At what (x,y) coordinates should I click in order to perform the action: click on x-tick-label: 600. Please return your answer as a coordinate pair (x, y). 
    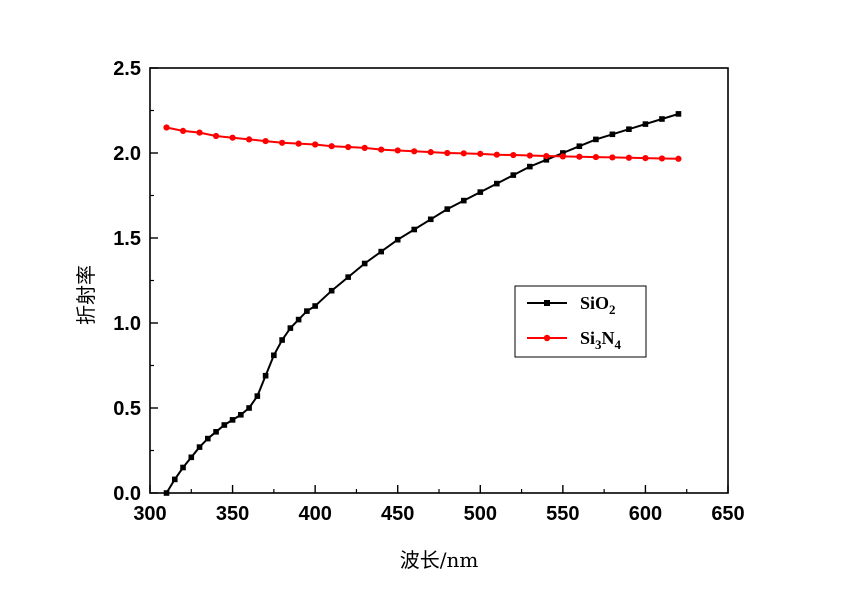
    Looking at the image, I should click on (645, 514).